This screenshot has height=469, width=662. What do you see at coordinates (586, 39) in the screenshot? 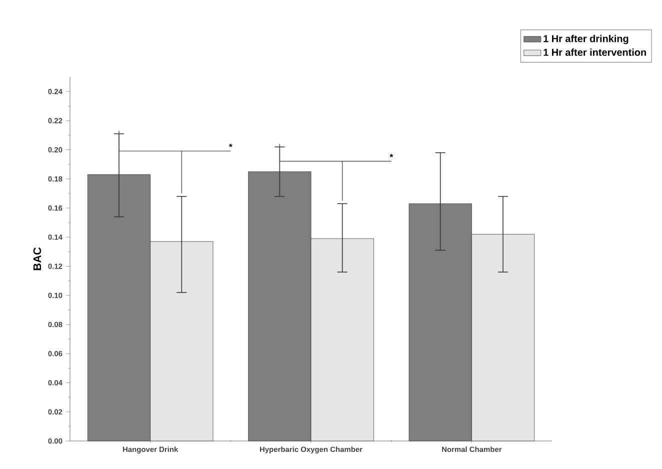
I see `legend-label: 1 Hr after drinking` at bounding box center [586, 39].